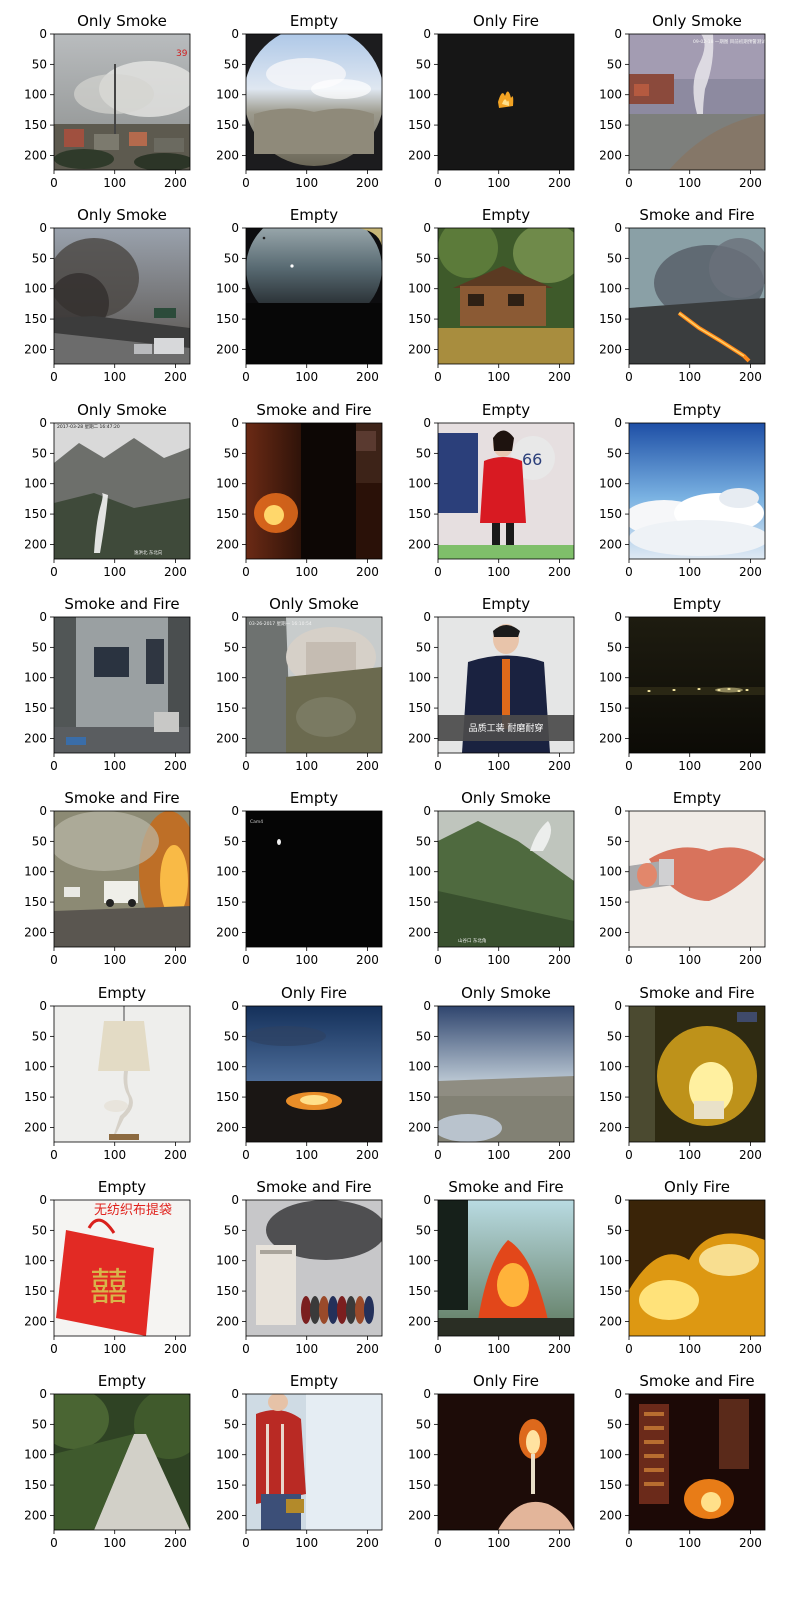  I want to click on subplot-title: Only Smoke, so click(506, 798).